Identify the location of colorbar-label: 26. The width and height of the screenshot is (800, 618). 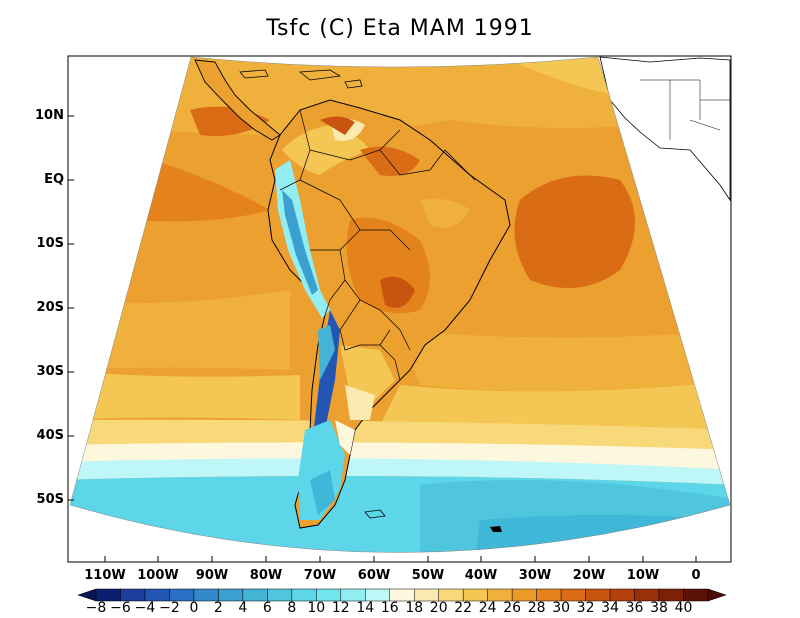
(512, 608).